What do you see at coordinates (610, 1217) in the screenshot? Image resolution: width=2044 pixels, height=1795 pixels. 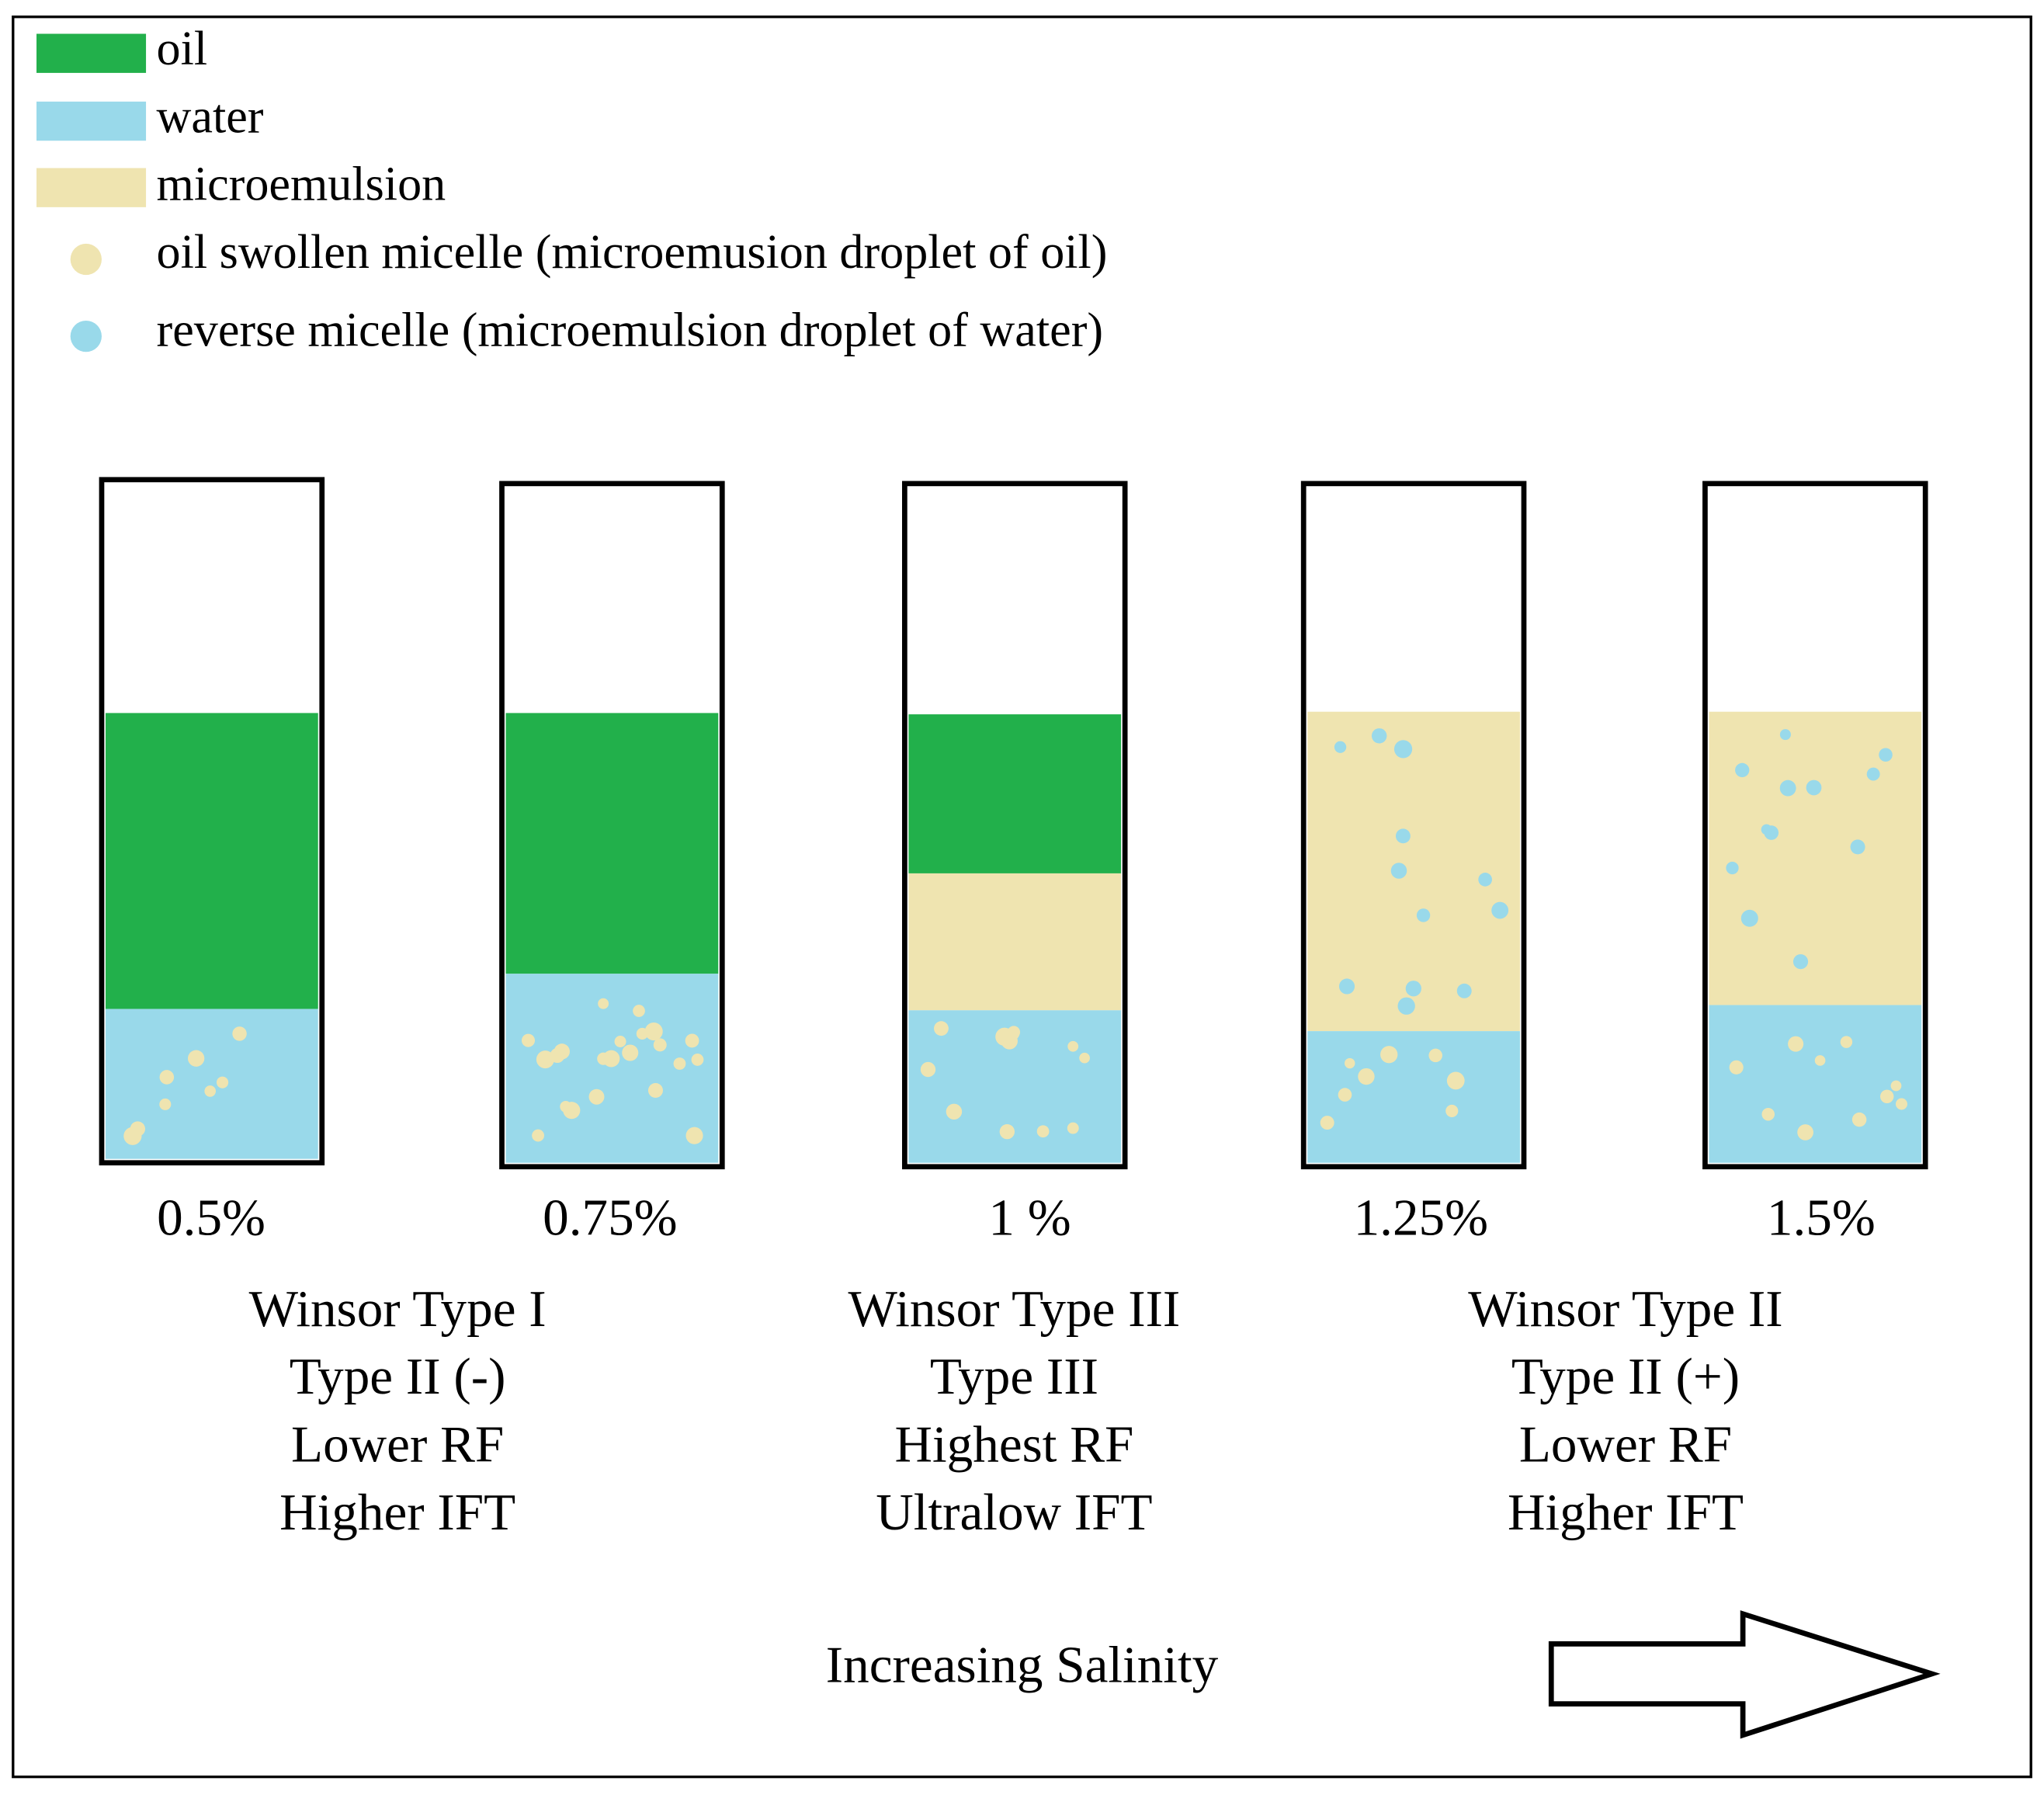 I see `tube-label: 0.75%` at bounding box center [610, 1217].